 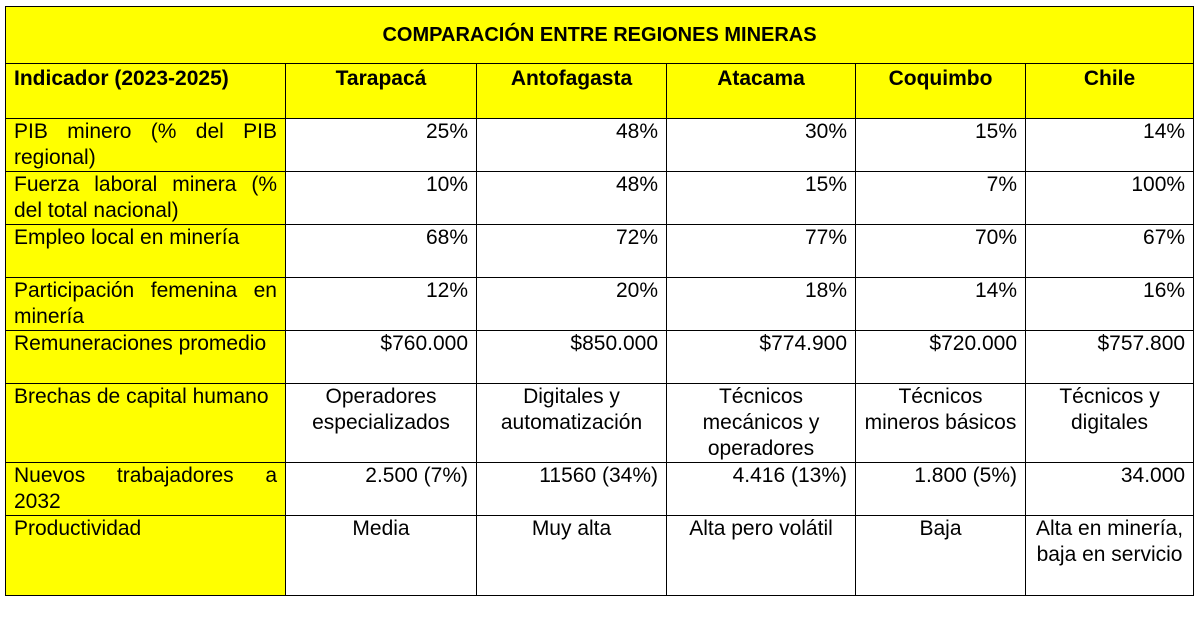 I want to click on table-cell: 10%, so click(x=381, y=198).